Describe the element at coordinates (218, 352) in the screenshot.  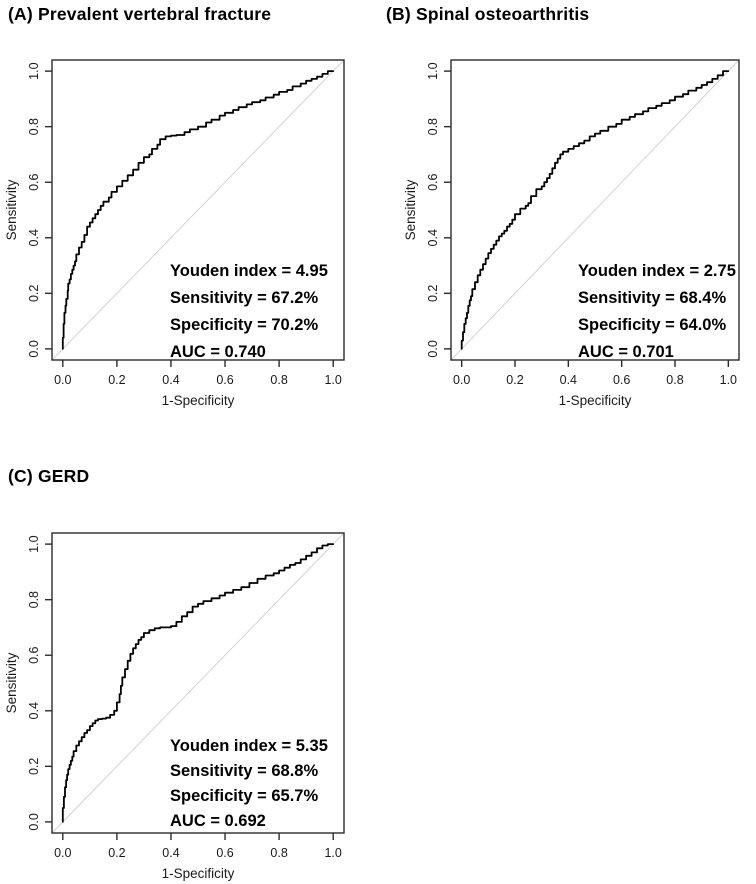
I see `auc-line: AUC = 0.740` at that location.